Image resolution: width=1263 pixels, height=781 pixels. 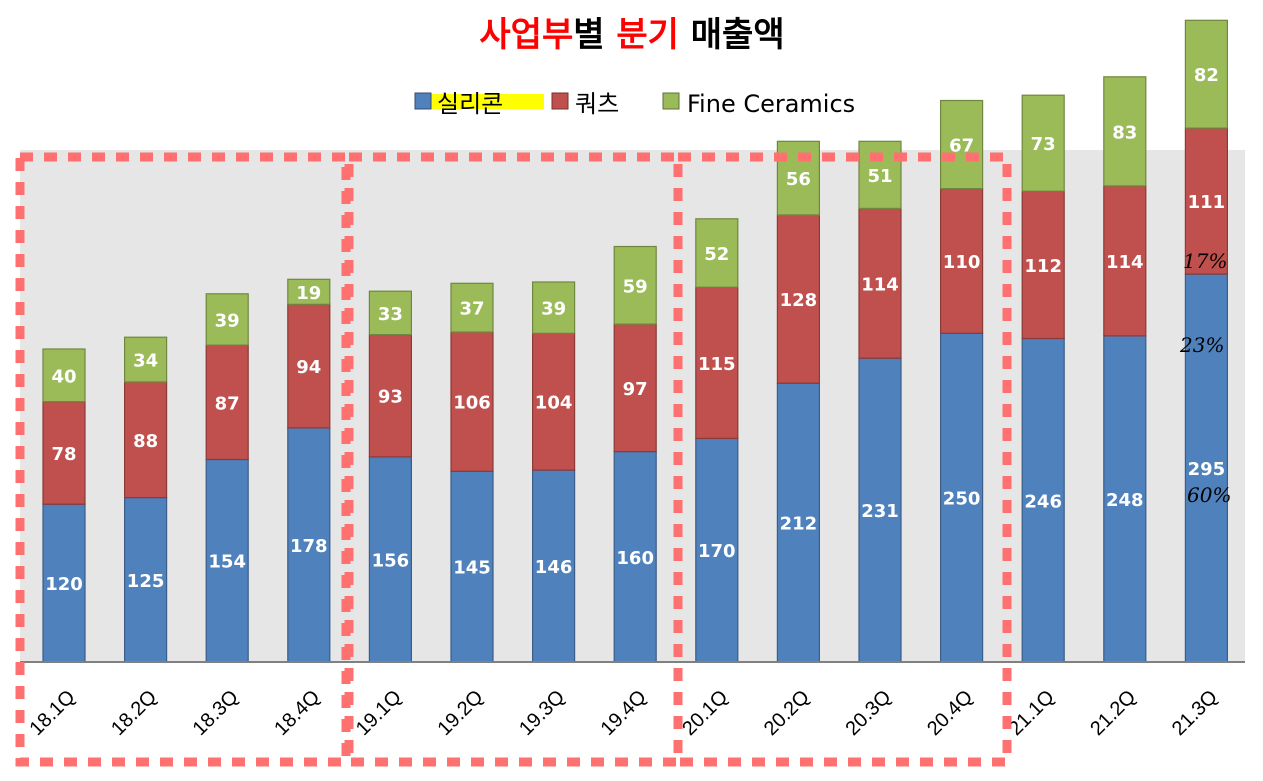 I want to click on data-label-silicon: 248, so click(x=1125, y=500).